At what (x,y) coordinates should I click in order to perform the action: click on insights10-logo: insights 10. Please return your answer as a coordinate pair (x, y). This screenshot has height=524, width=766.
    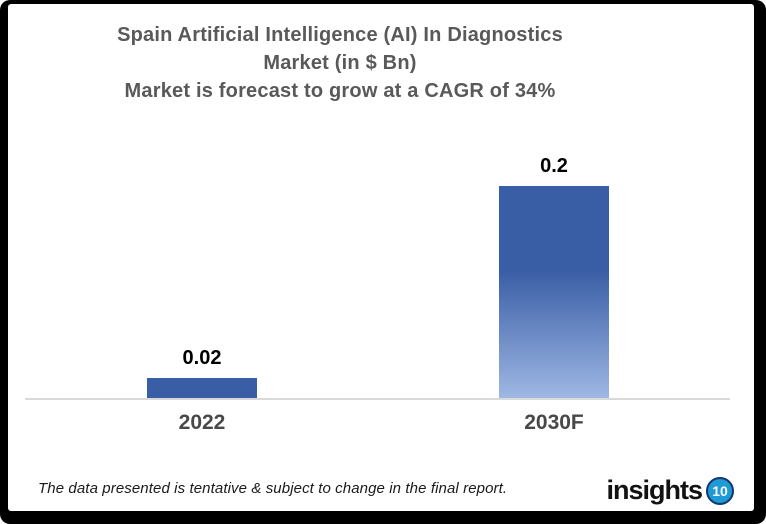
    Looking at the image, I should click on (670, 490).